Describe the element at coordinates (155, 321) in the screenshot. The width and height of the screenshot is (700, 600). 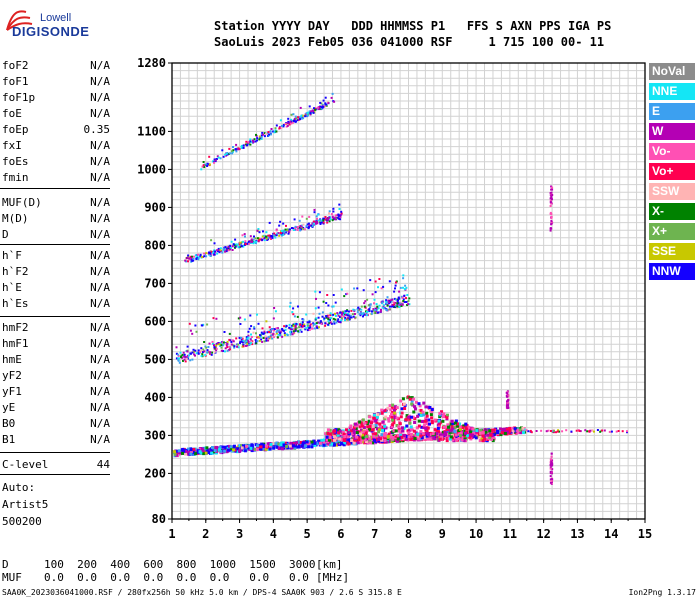
I see `y-tick-label: 600` at that location.